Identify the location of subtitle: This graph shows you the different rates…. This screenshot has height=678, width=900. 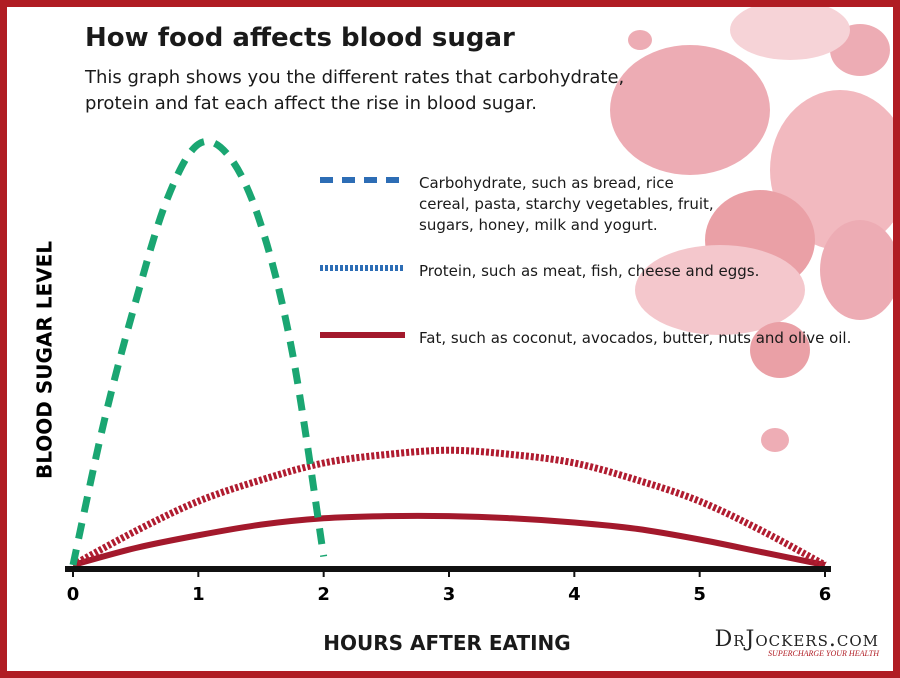
(355, 90).